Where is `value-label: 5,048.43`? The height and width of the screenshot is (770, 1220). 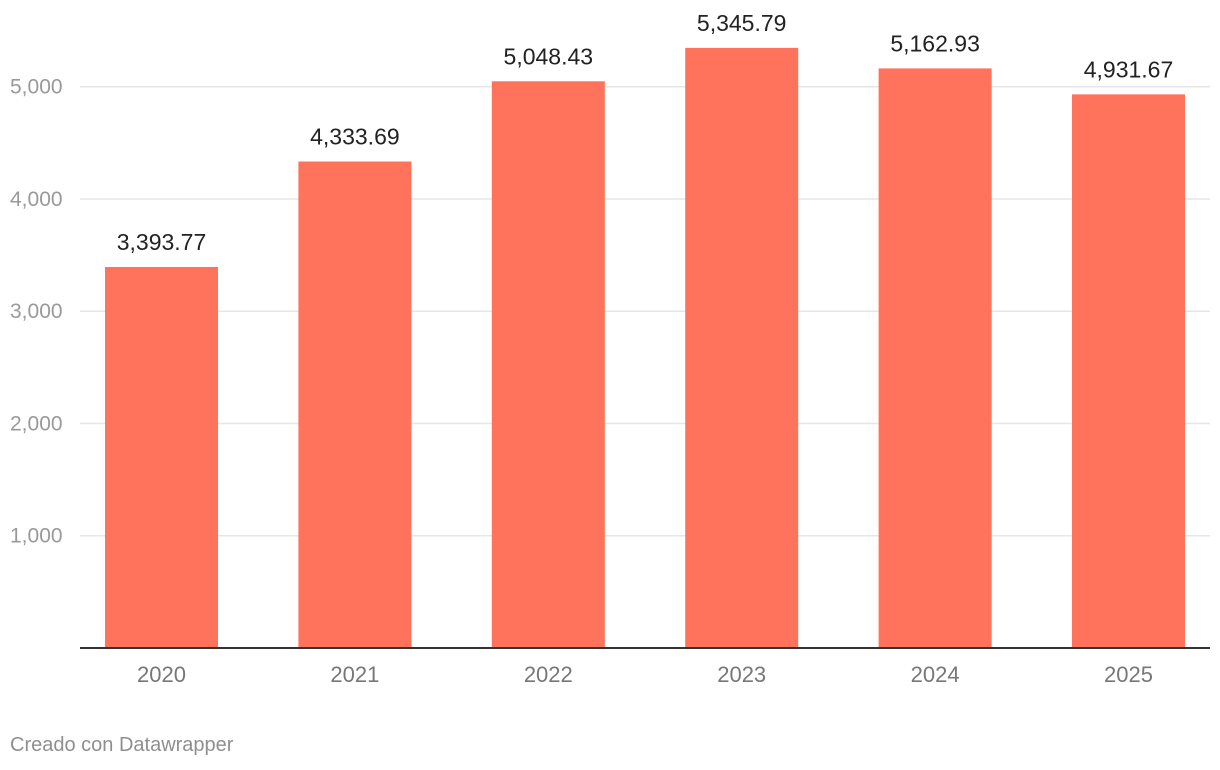 value-label: 5,048.43 is located at coordinates (549, 56).